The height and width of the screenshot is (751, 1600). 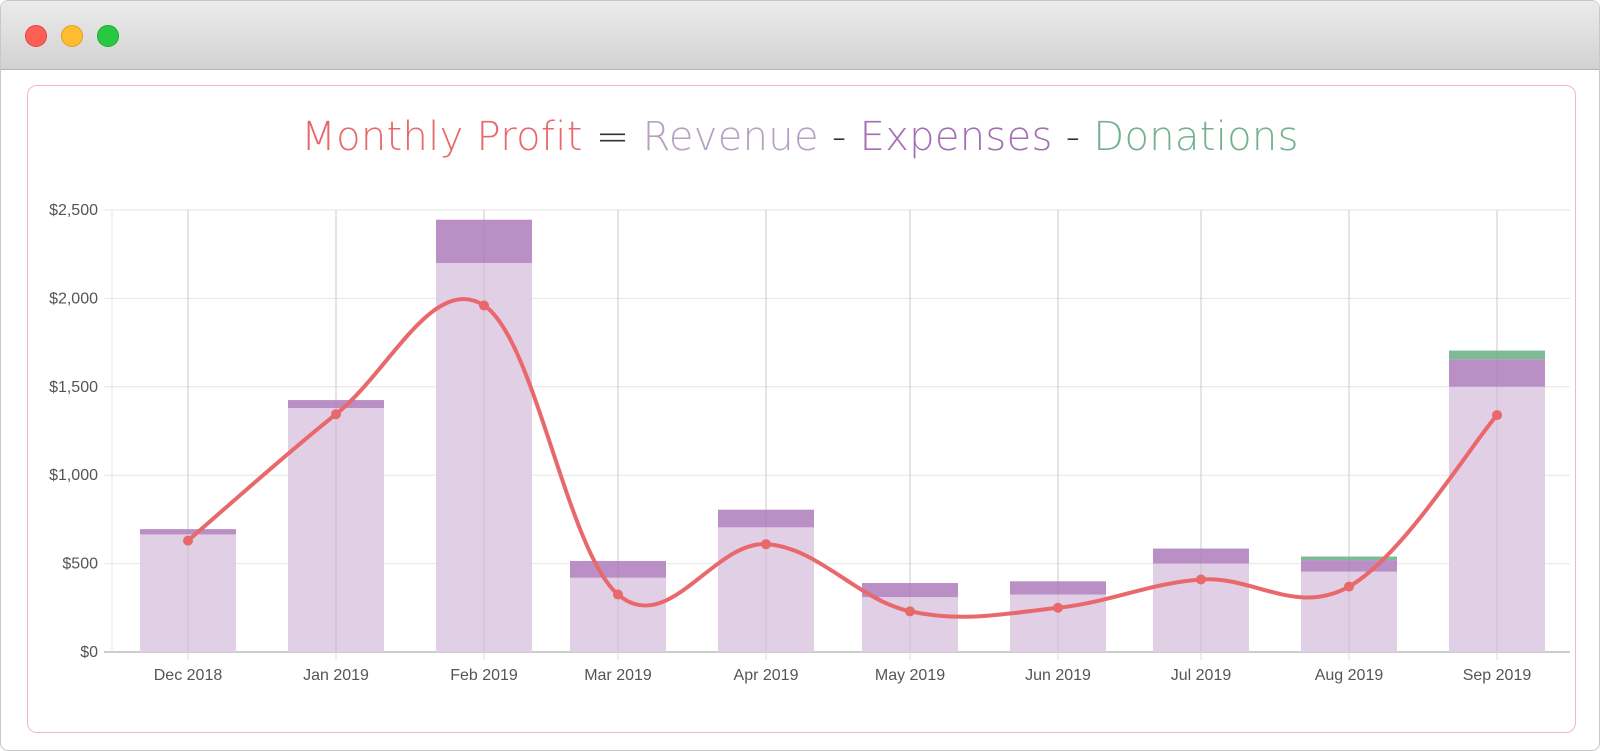 What do you see at coordinates (89, 652) in the screenshot?
I see `y-tick-label: $0` at bounding box center [89, 652].